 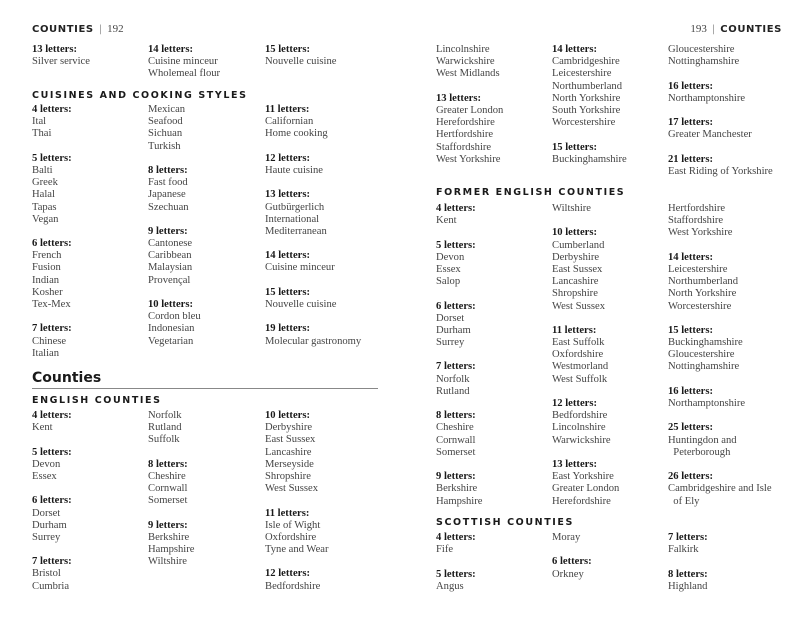 What do you see at coordinates (171, 341) in the screenshot?
I see `word-entry: Vegetarian` at bounding box center [171, 341].